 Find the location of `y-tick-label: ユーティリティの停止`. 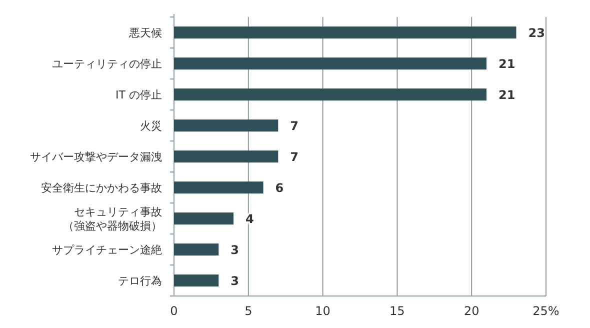

y-tick-label: ユーティリティの停止 is located at coordinates (107, 64).